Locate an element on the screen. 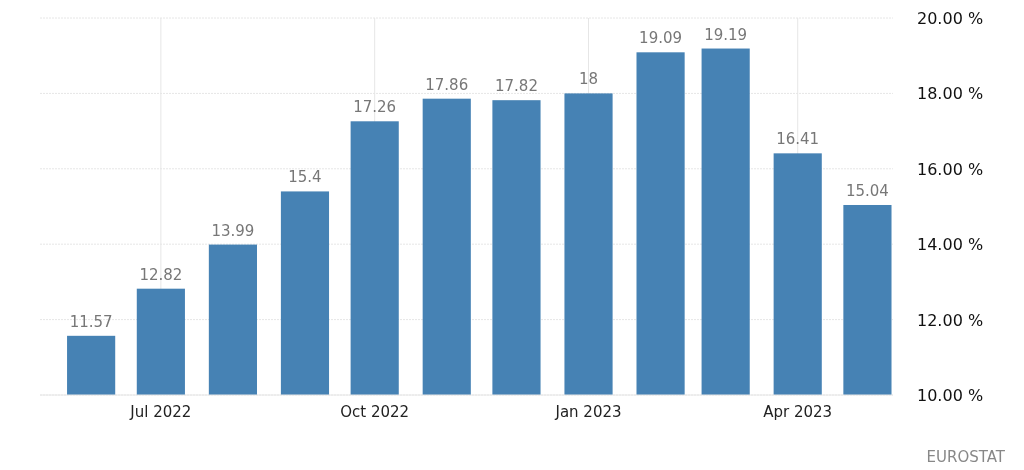 The width and height of the screenshot is (1024, 470). x-tick-label: Oct 2022 is located at coordinates (375, 412).